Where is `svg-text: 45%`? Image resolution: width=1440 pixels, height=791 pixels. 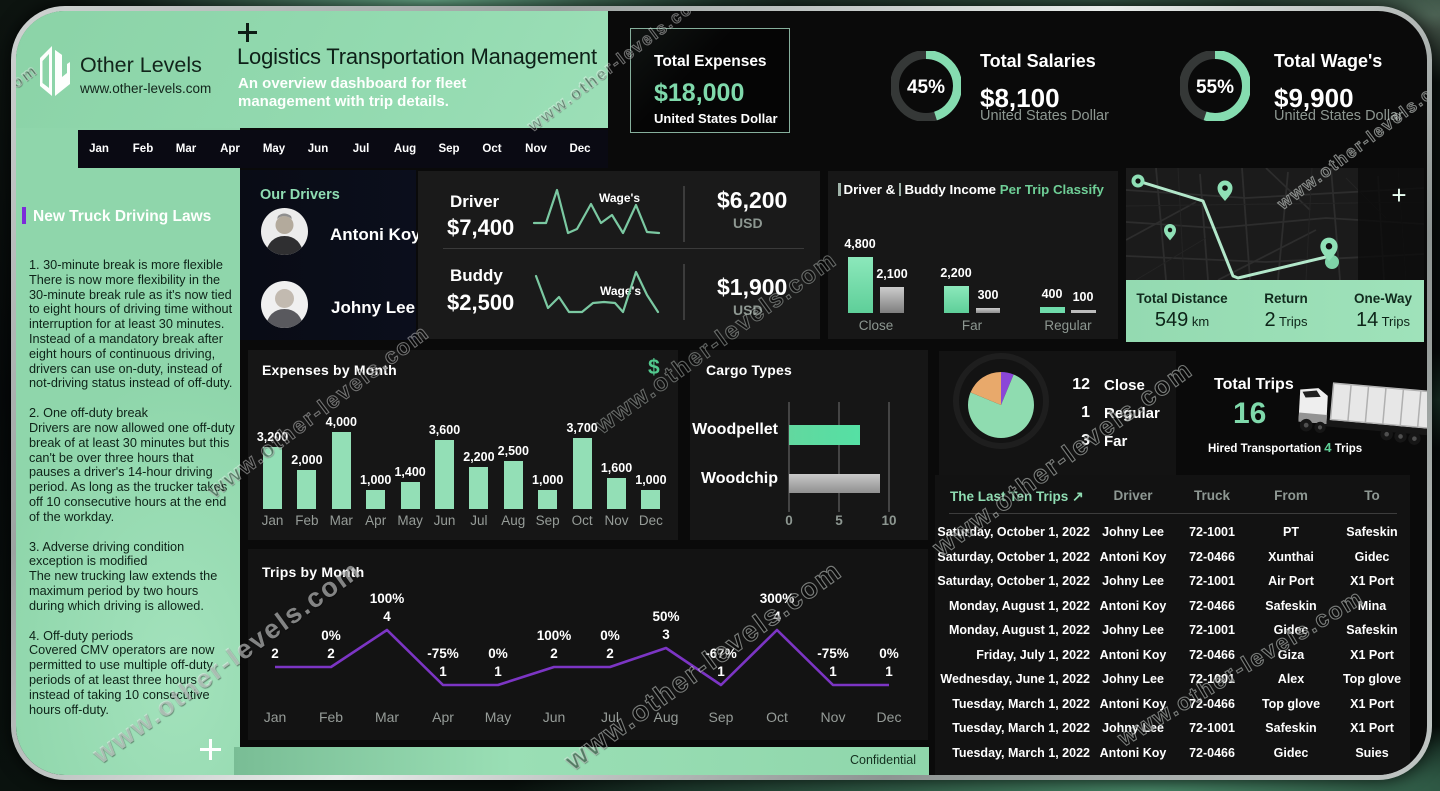 svg-text: 45% is located at coordinates (926, 87).